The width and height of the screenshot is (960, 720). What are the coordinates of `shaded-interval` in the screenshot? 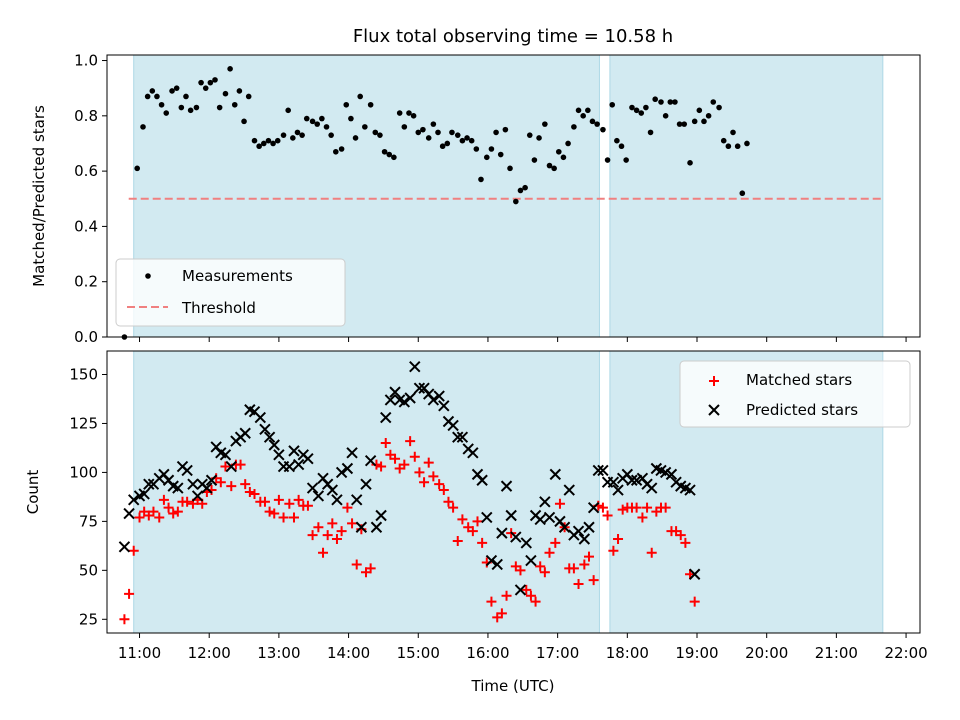 It's located at (746, 196).